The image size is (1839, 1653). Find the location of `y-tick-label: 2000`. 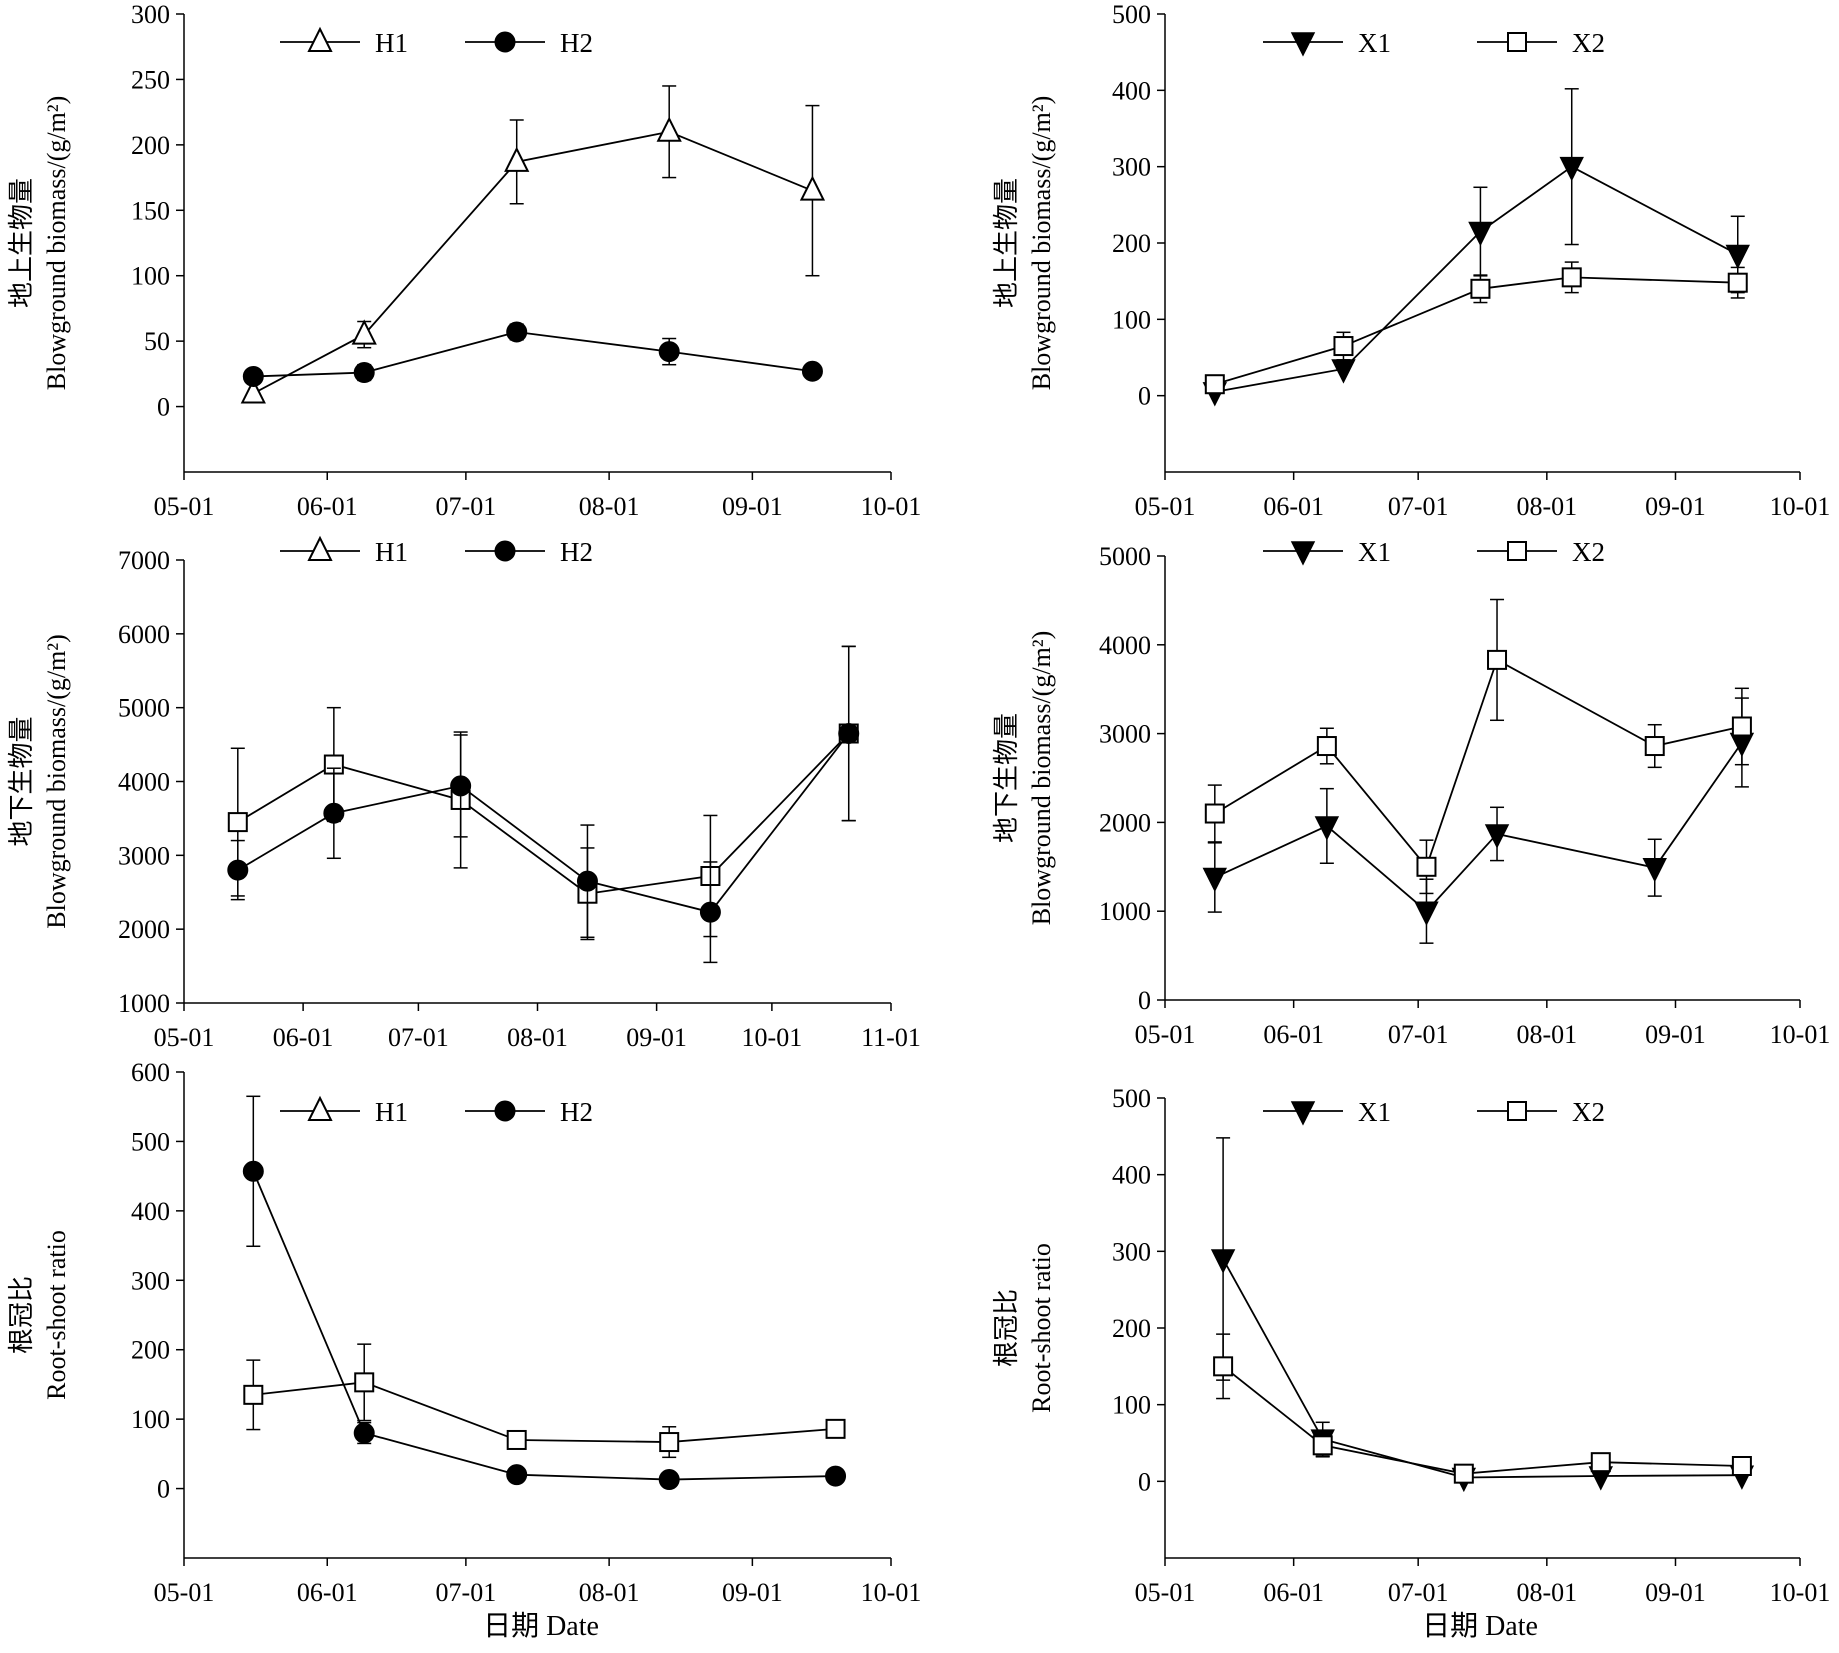

y-tick-label: 2000 is located at coordinates (1125, 822).